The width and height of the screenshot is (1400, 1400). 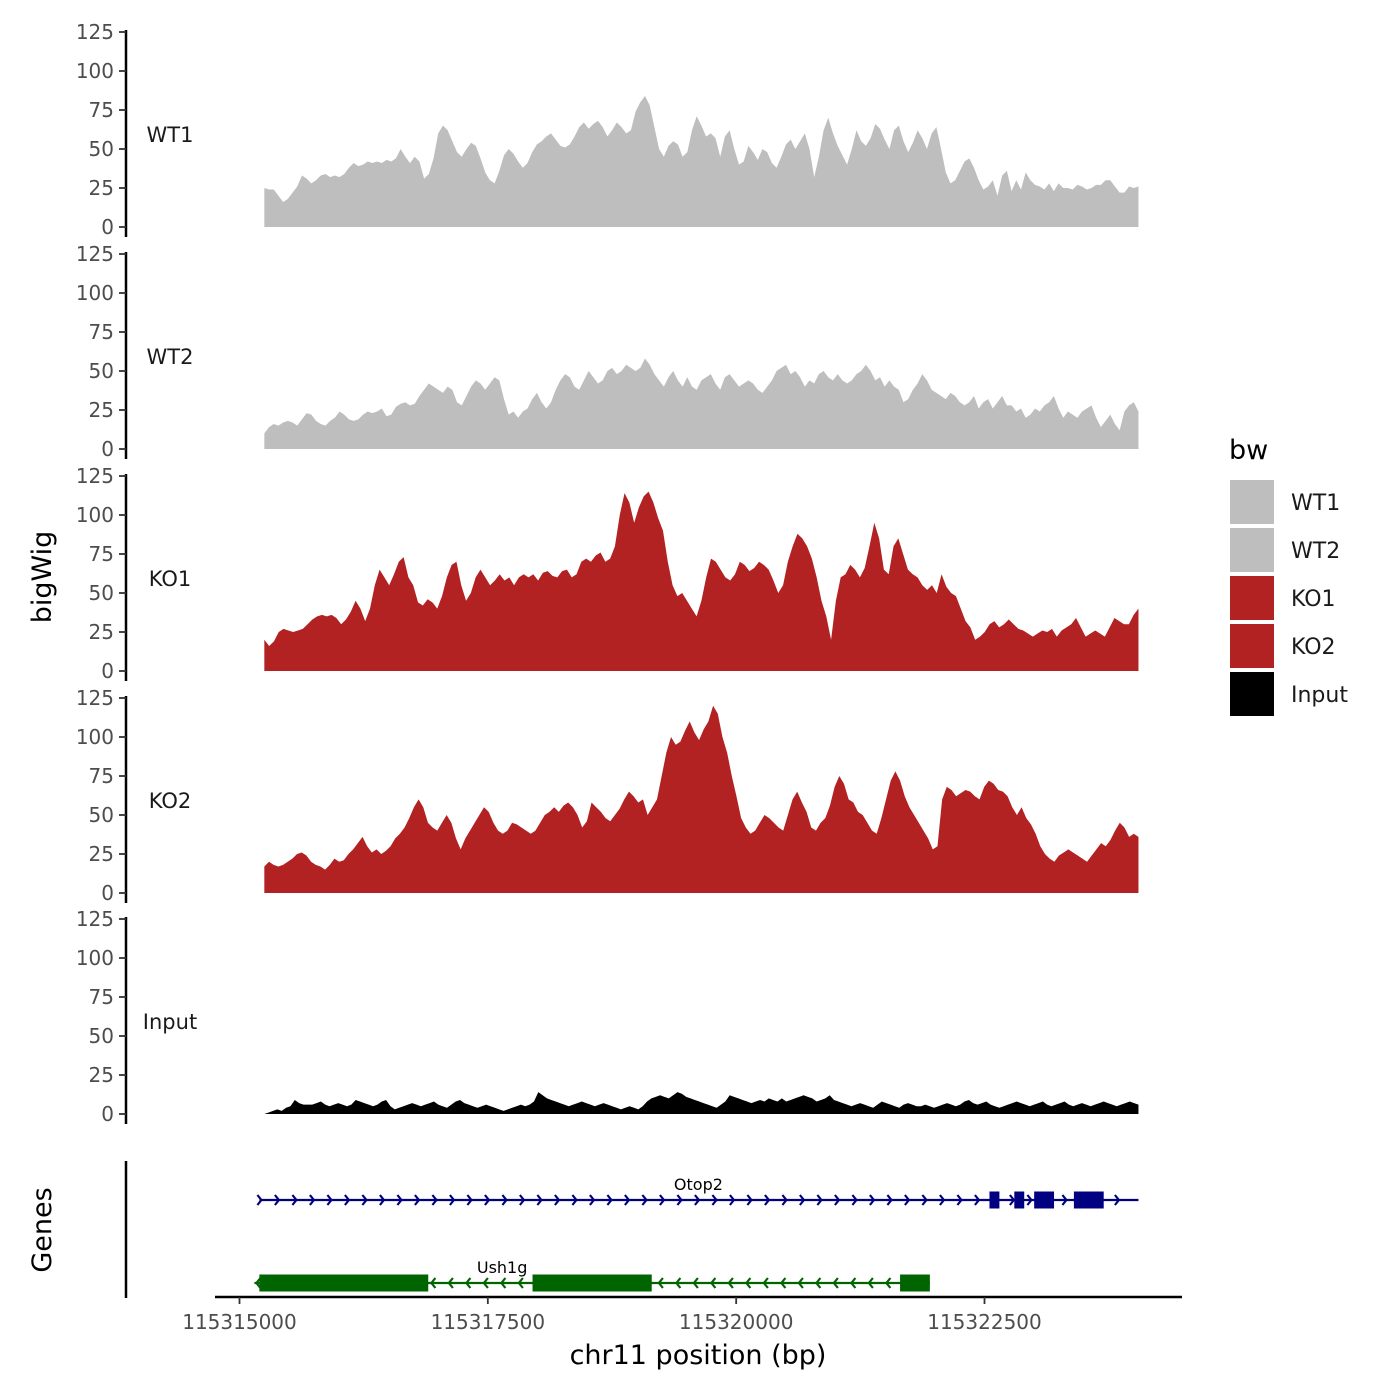 What do you see at coordinates (701, 581) in the screenshot?
I see `coverage-area-ko1` at bounding box center [701, 581].